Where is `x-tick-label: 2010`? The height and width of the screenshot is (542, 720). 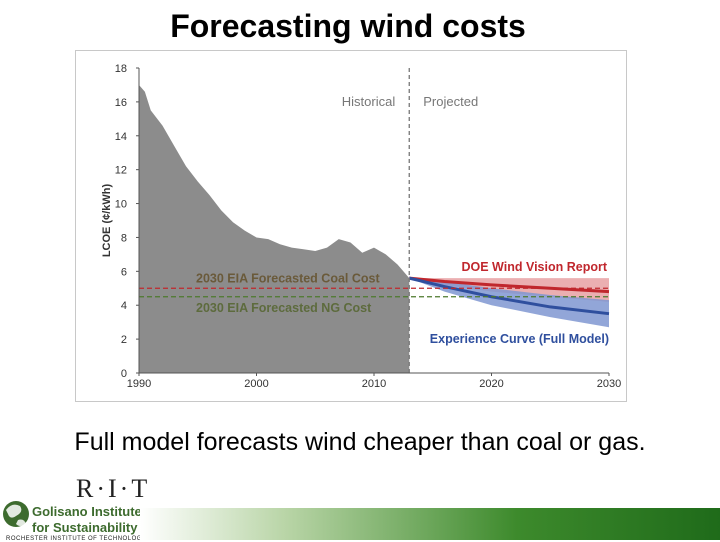 x-tick-label: 2010 is located at coordinates (374, 384).